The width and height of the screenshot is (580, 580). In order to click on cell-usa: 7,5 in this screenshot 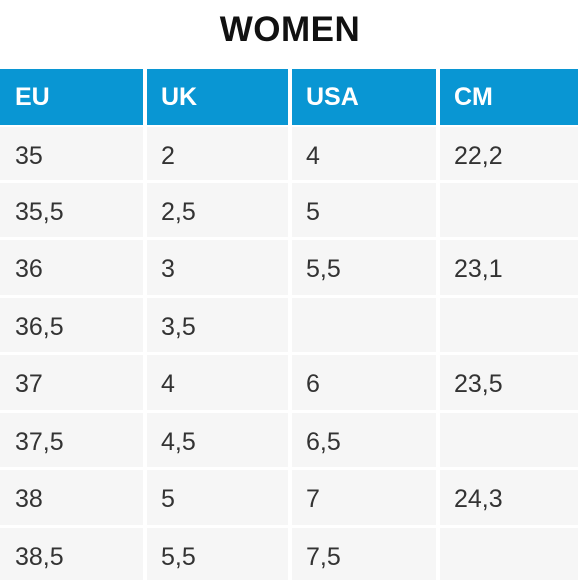, I will do `click(364, 553)`.